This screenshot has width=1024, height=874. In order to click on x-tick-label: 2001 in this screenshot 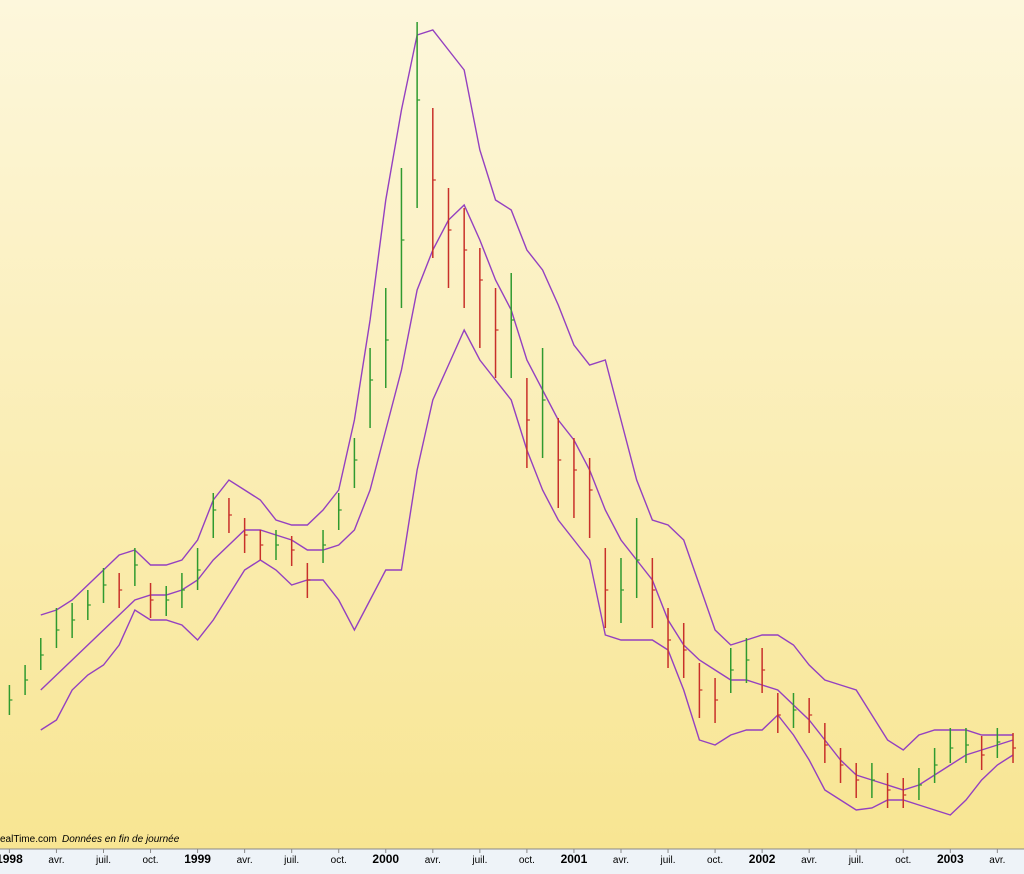, I will do `click(574, 859)`.